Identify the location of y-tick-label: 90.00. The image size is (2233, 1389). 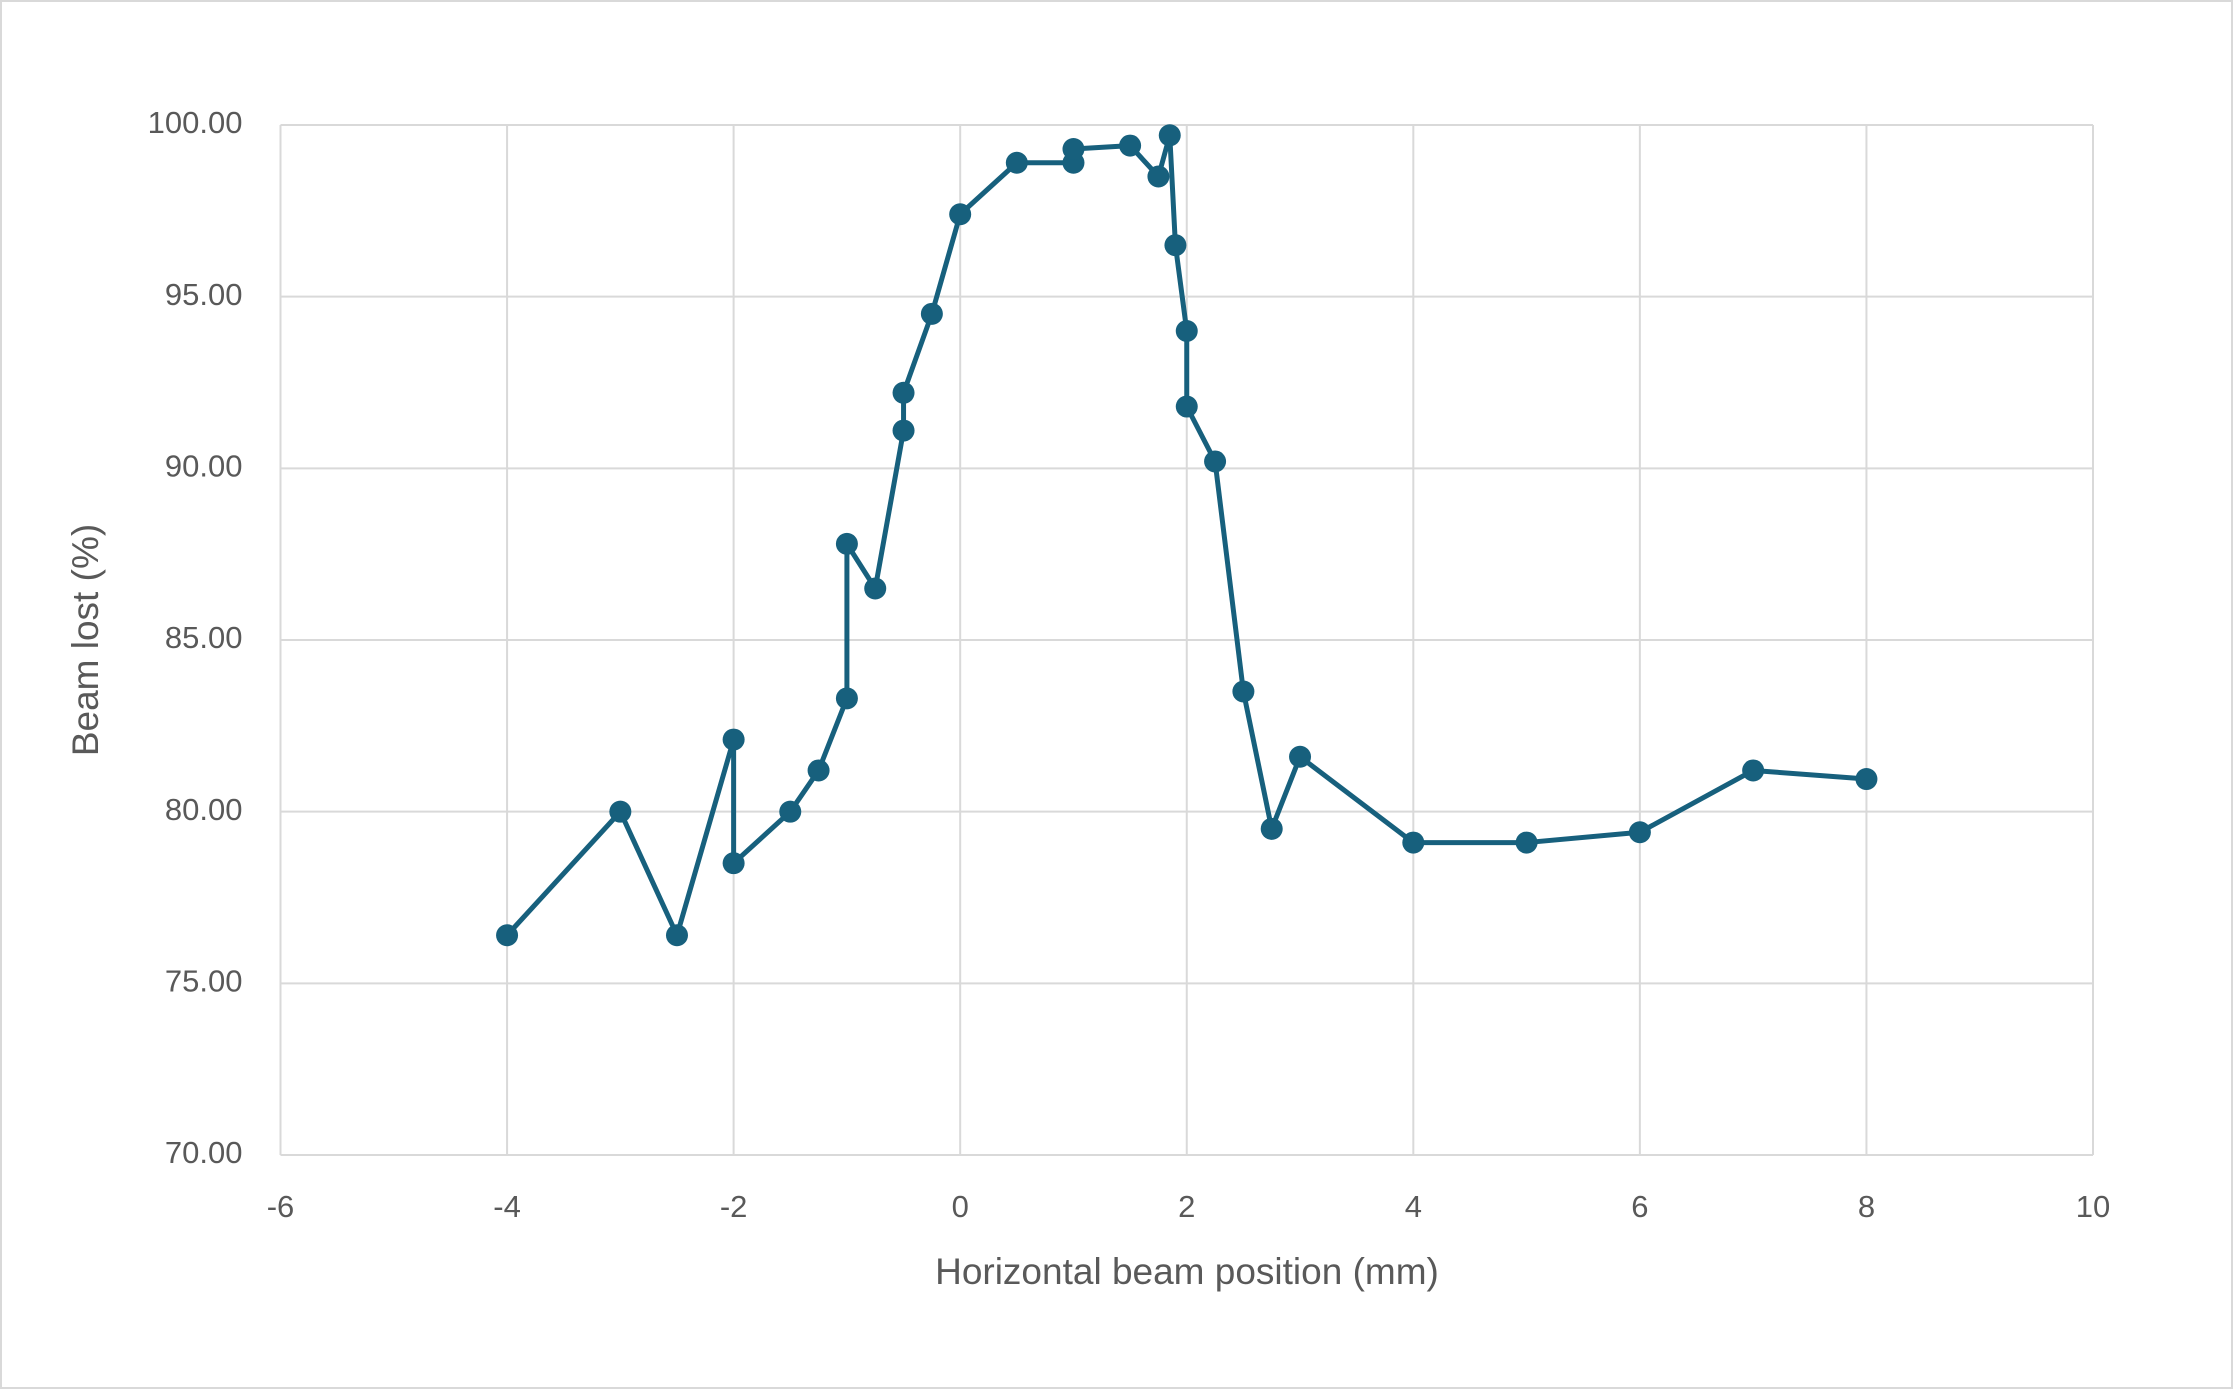
(204, 466).